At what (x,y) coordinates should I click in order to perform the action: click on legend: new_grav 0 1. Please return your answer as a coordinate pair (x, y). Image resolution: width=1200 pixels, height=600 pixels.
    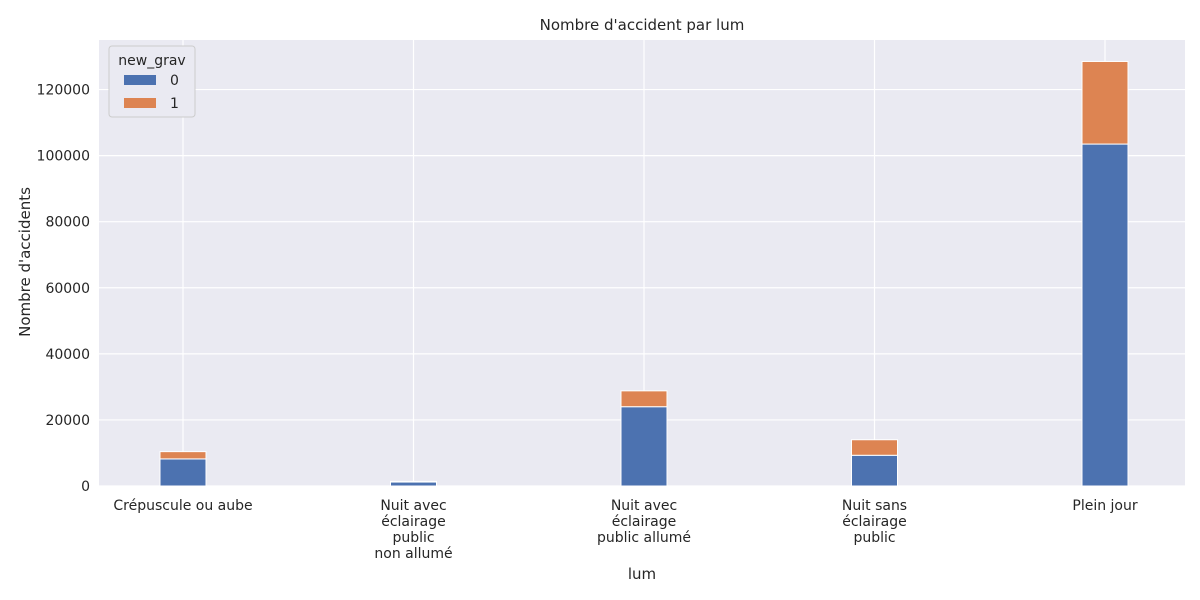
    Looking at the image, I should click on (152, 81).